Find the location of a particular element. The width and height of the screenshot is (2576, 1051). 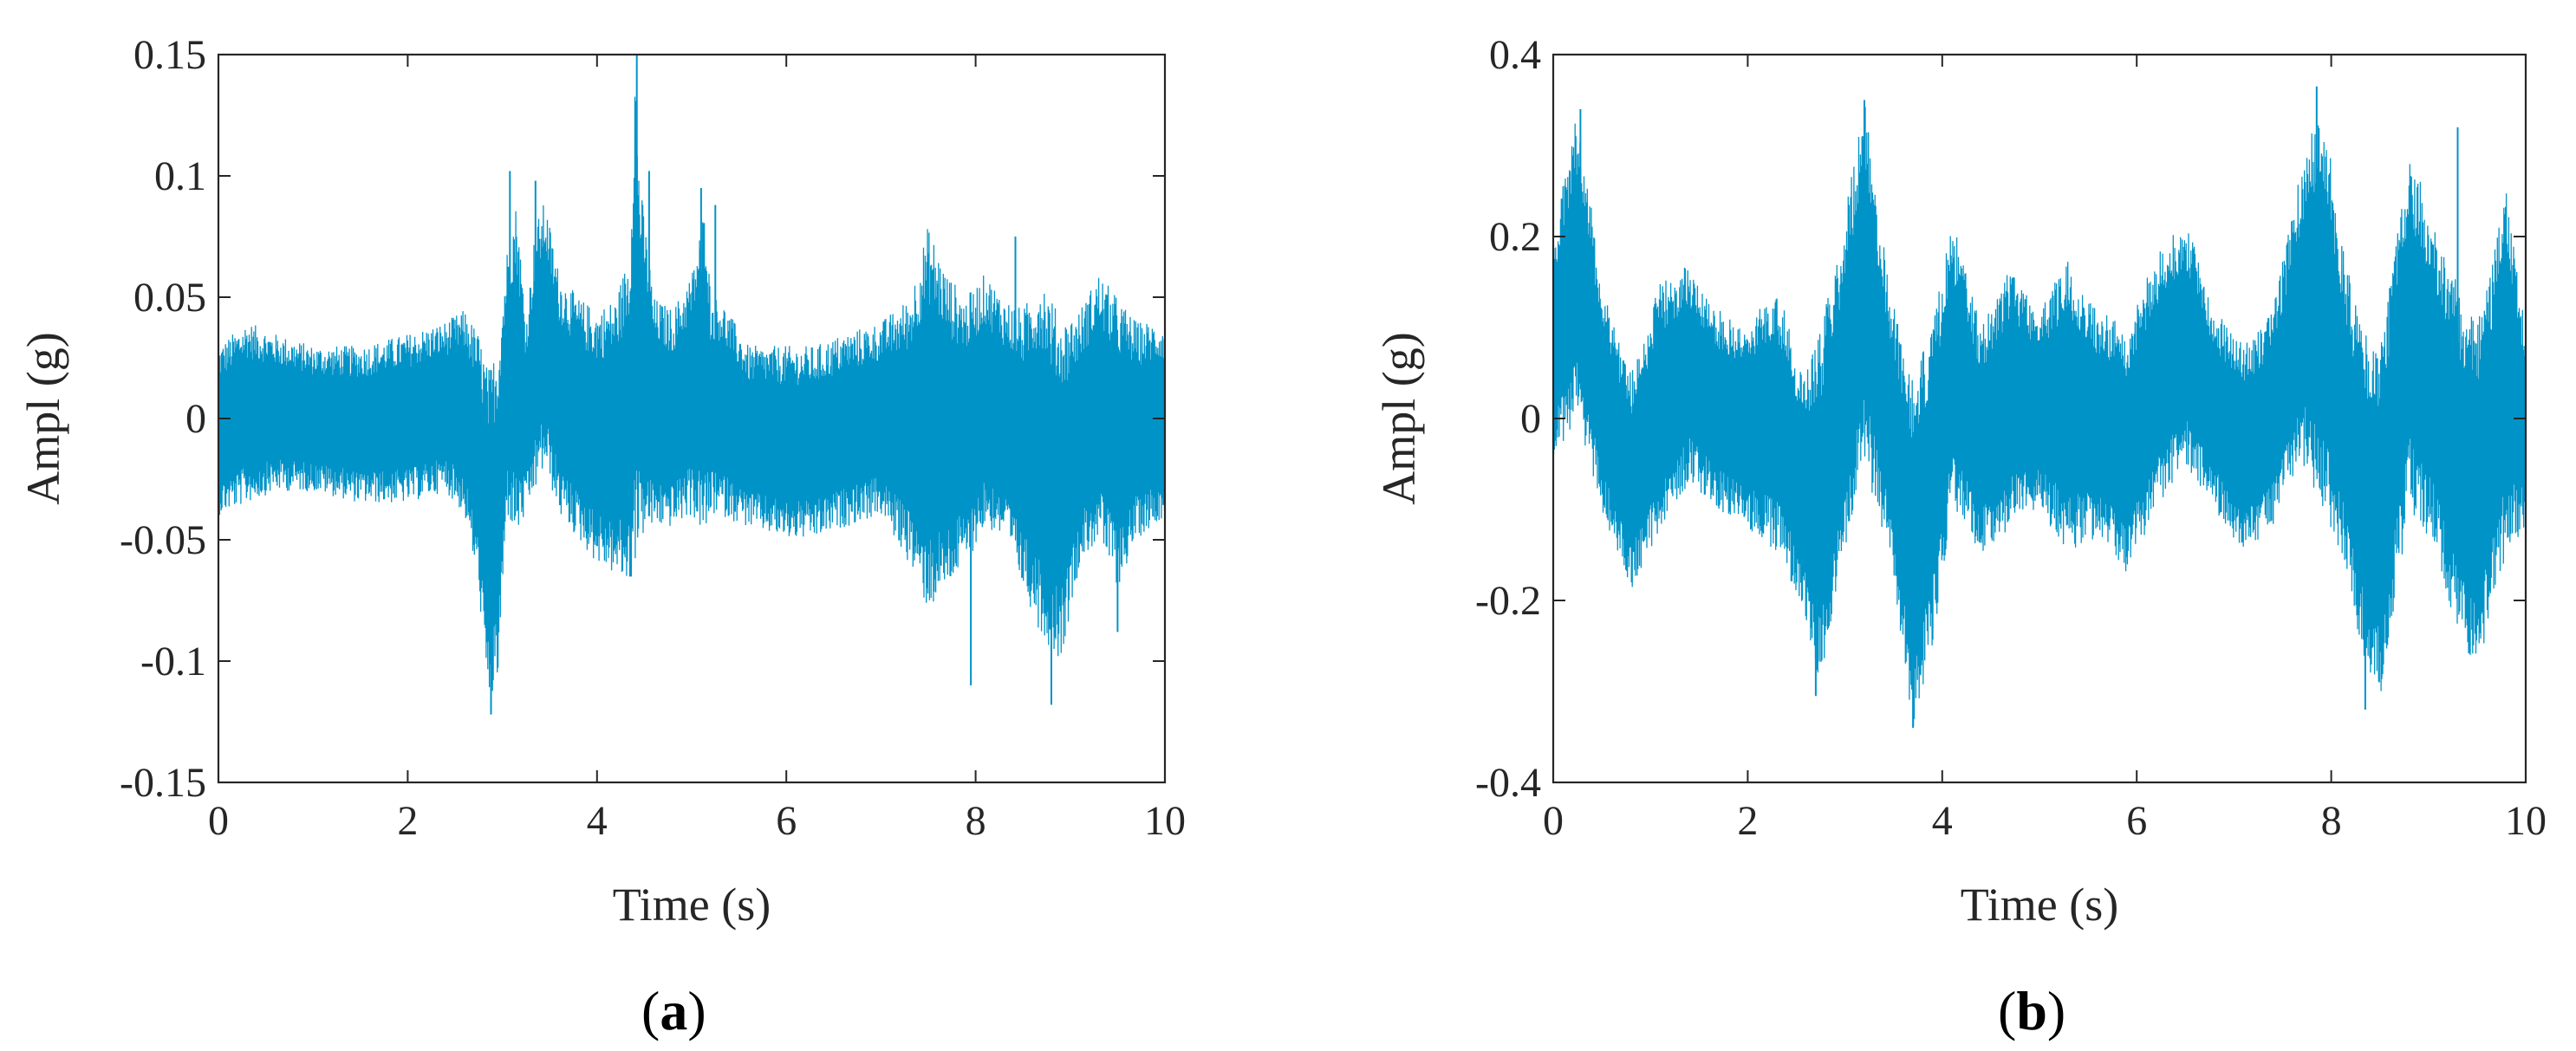

panel-label-a: (a) is located at coordinates (673, 1010).